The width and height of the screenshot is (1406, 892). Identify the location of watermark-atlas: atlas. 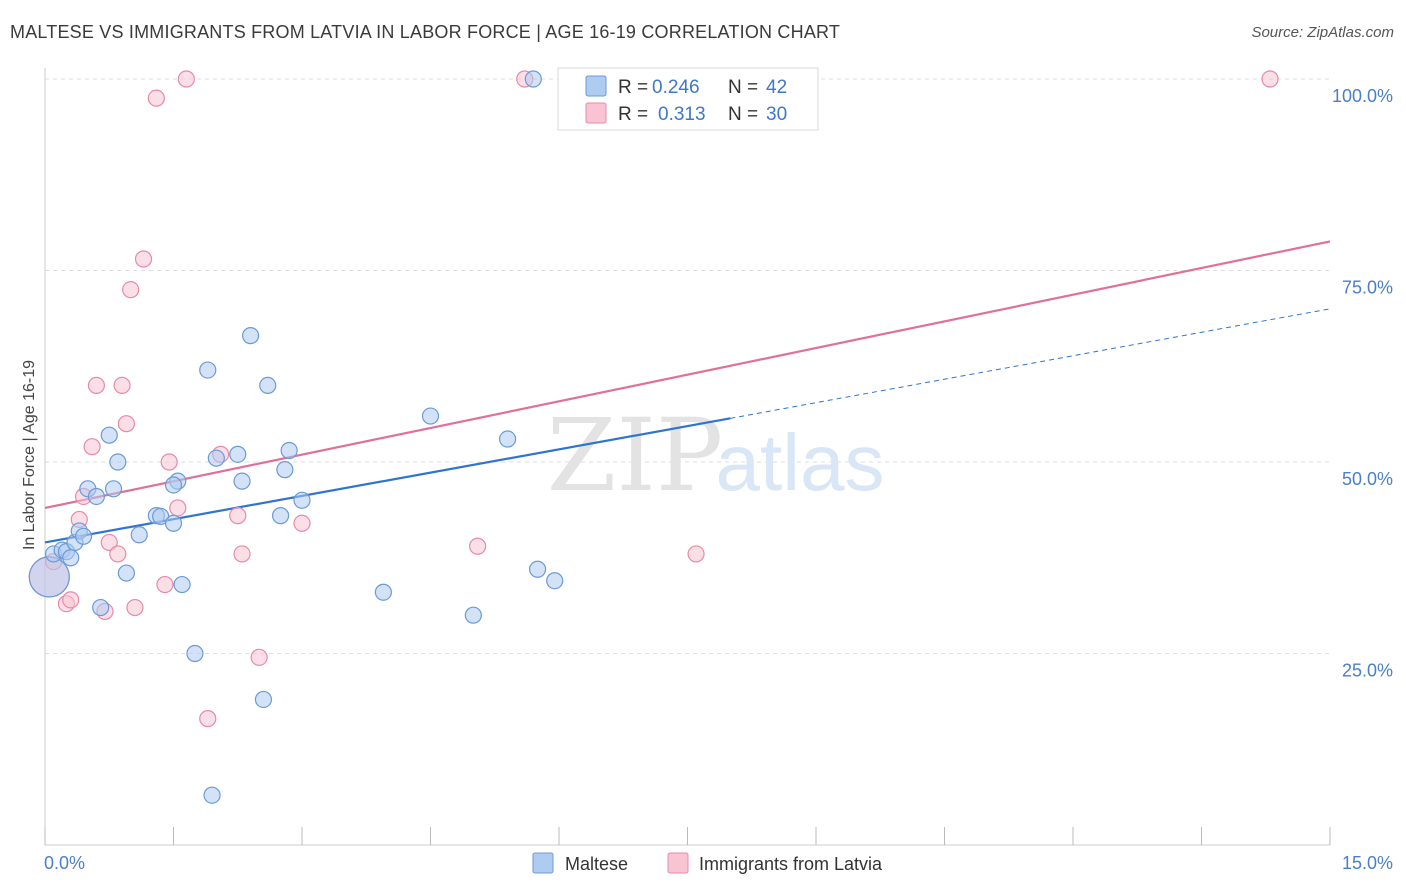
(800, 462).